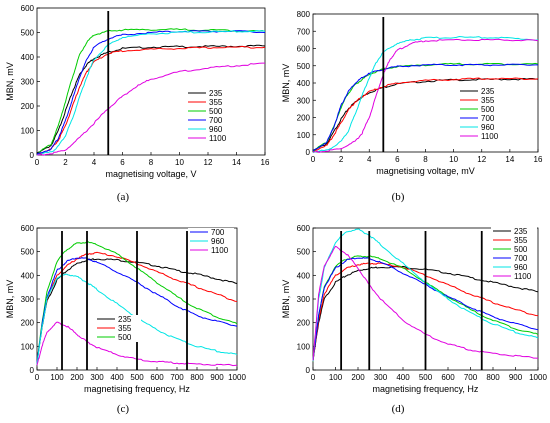  I want to click on y-tick-label: 800, so click(304, 14).